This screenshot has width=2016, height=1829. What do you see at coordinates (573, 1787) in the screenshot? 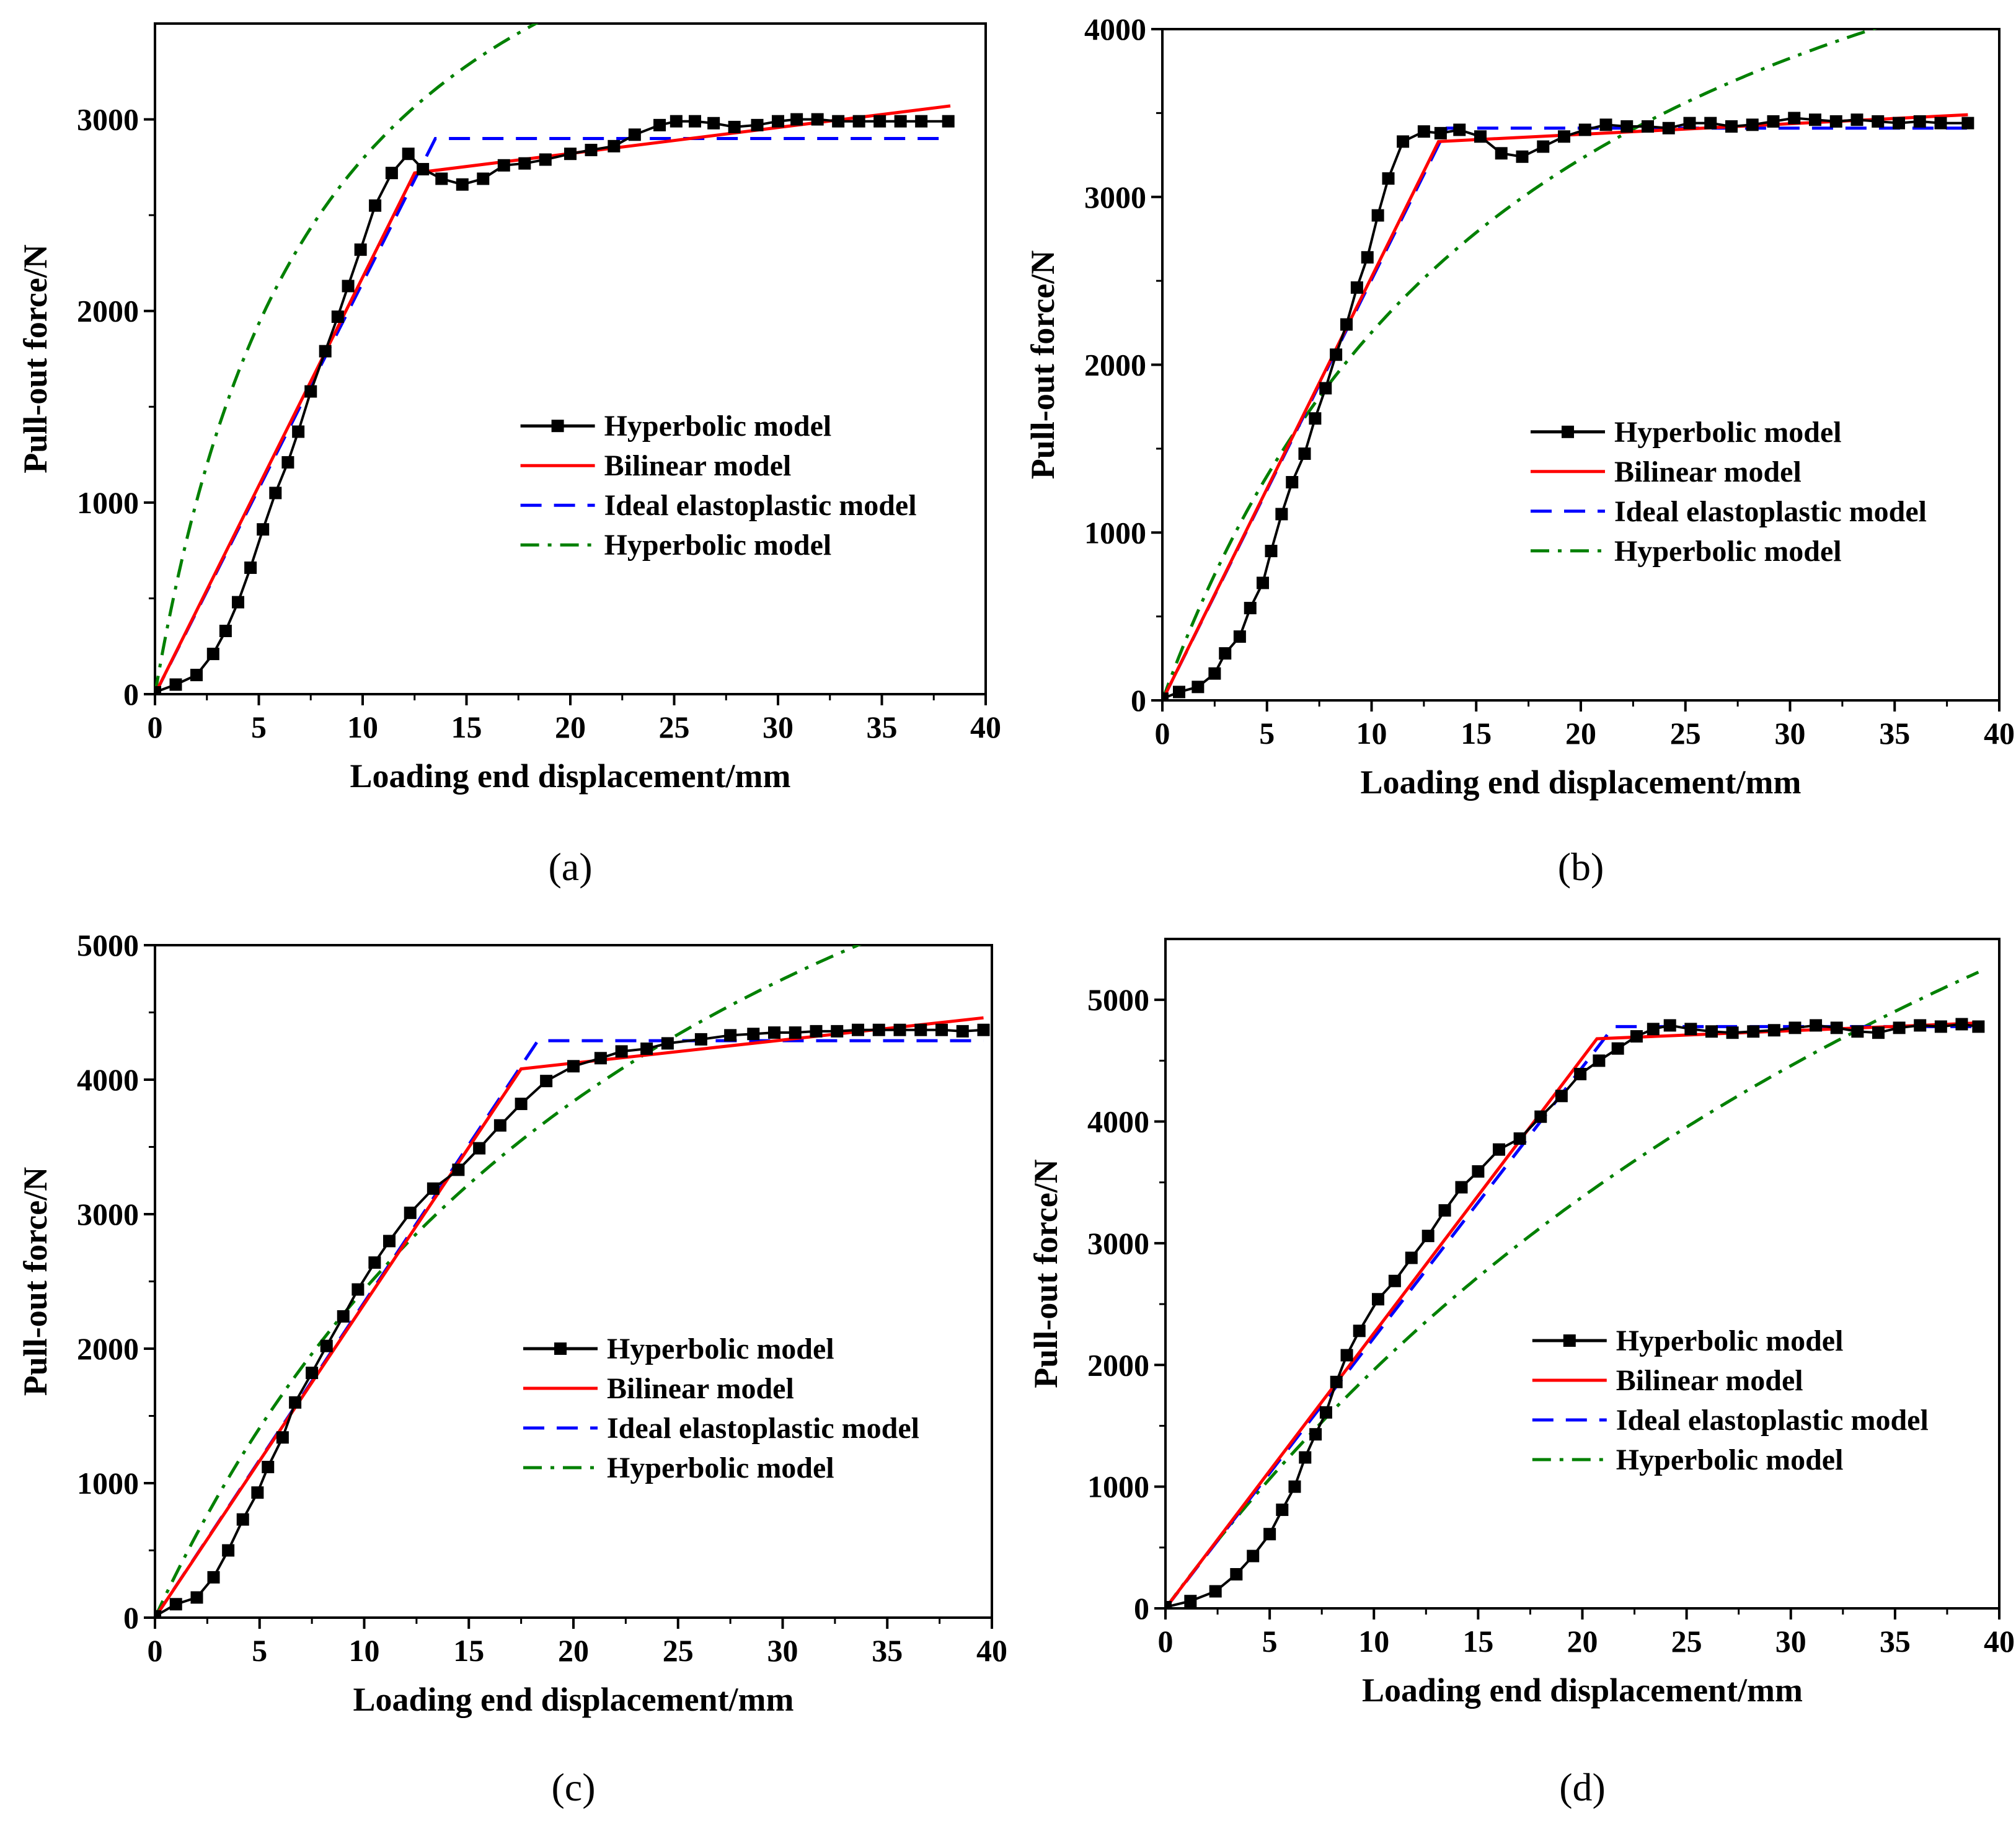
I see `panel-label: (c)` at bounding box center [573, 1787].